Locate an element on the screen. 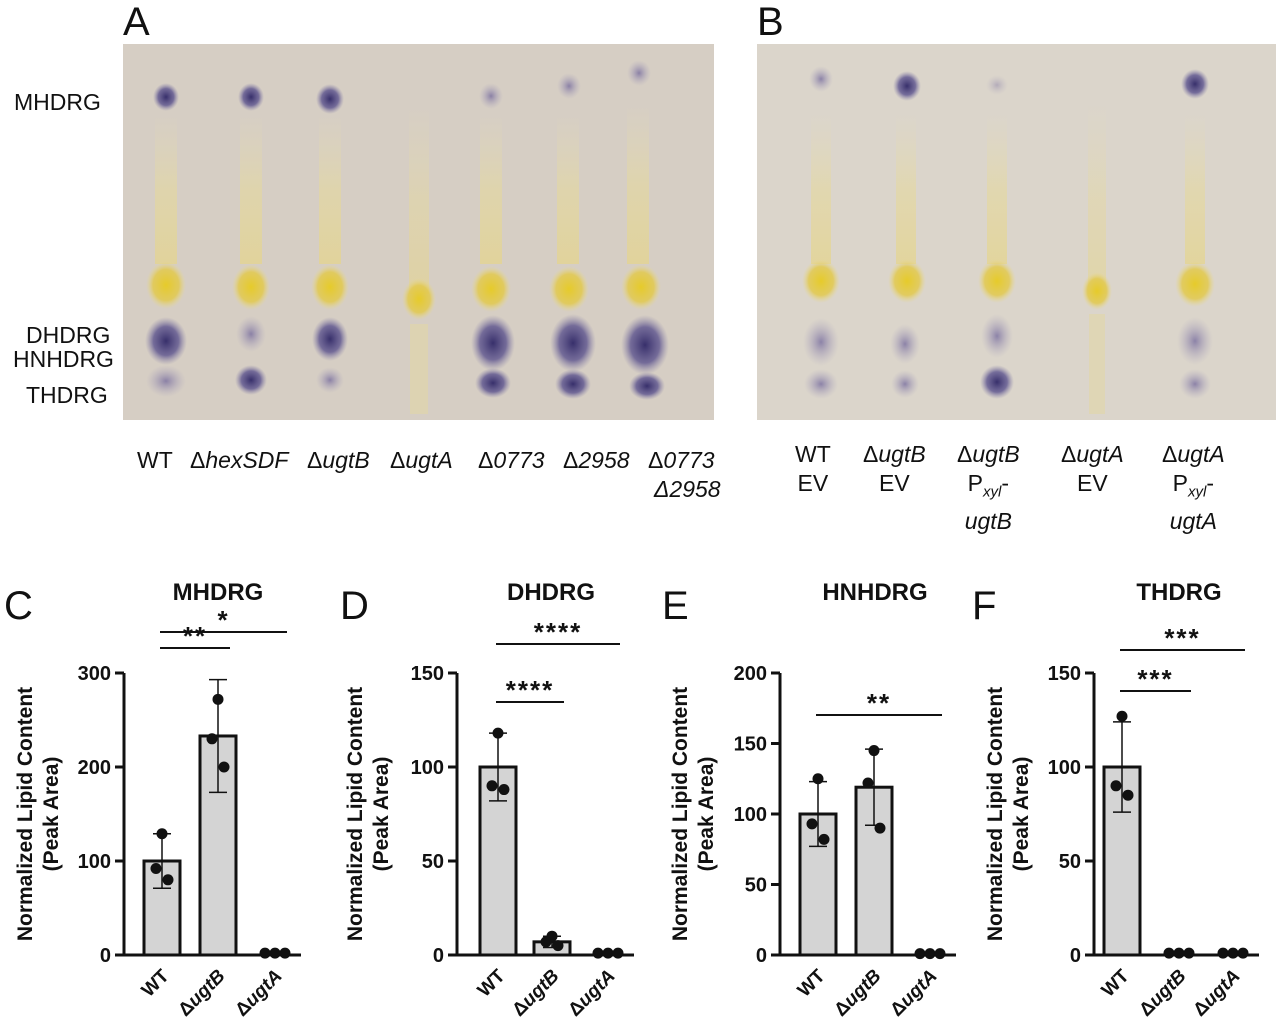  lane-label-b-ugtb-ev-line1: ΔugtB is located at coordinates (894, 454).